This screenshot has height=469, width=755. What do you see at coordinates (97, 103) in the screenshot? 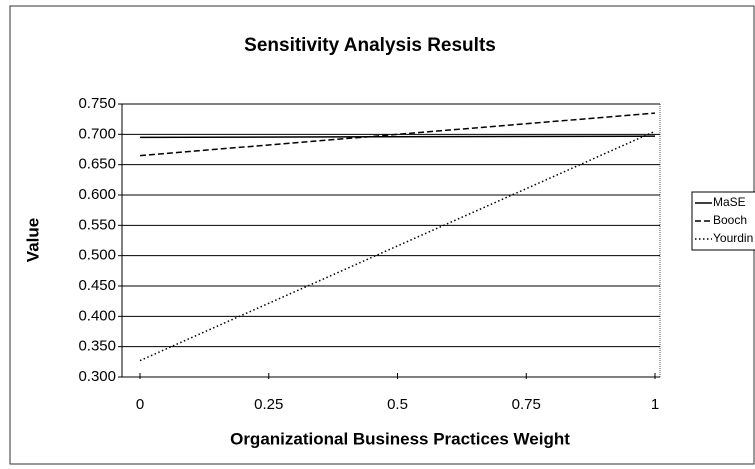
I see `y-tick-label: 0.750` at bounding box center [97, 103].